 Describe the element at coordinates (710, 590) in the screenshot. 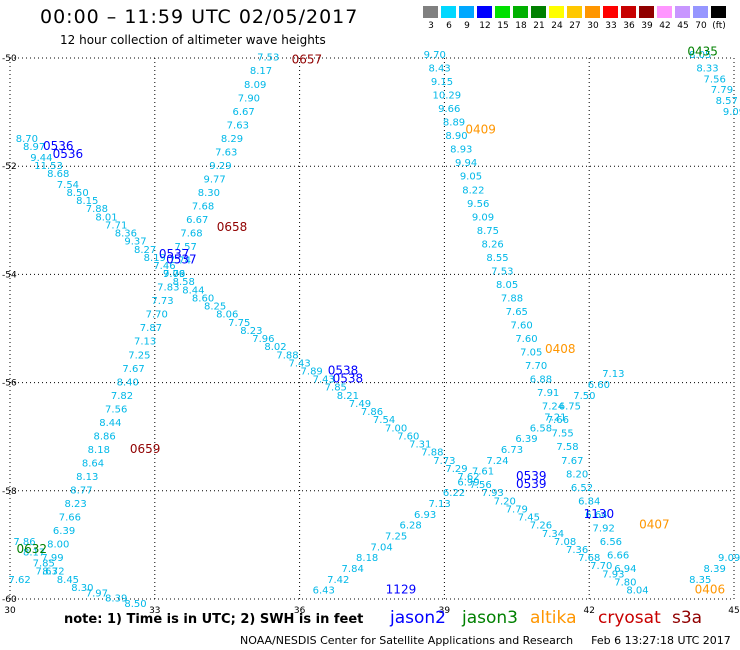

I see `pass-time-label: 0406` at that location.